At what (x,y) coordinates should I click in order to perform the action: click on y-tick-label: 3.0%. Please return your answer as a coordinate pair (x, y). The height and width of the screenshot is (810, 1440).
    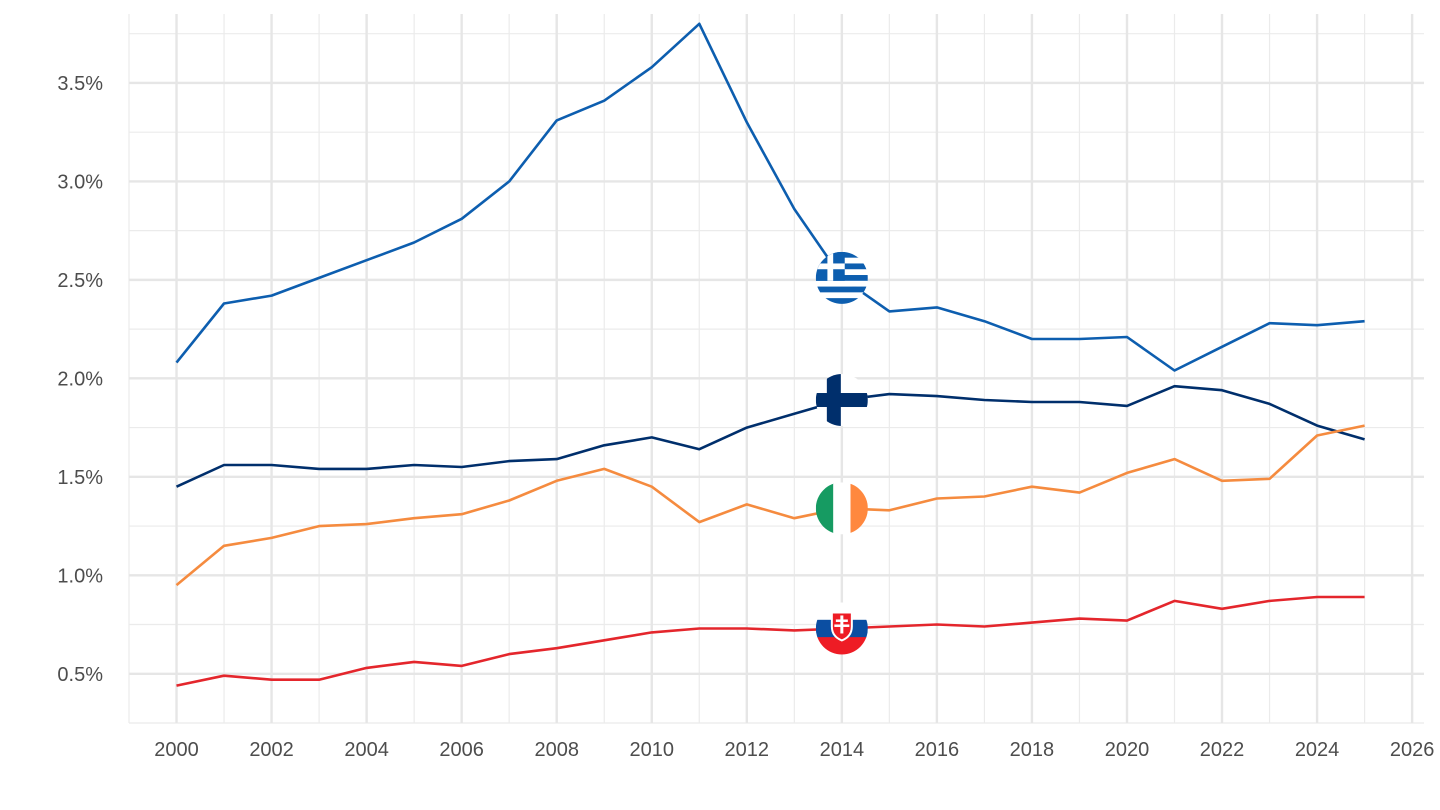
    Looking at the image, I should click on (80, 182).